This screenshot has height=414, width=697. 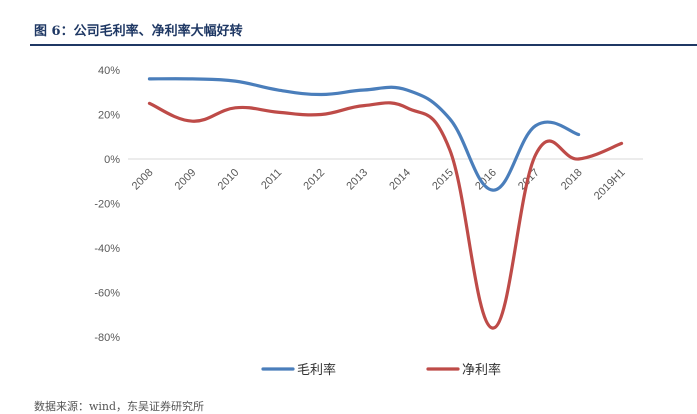 I want to click on y-tick-label: -80%, so click(x=107, y=338).